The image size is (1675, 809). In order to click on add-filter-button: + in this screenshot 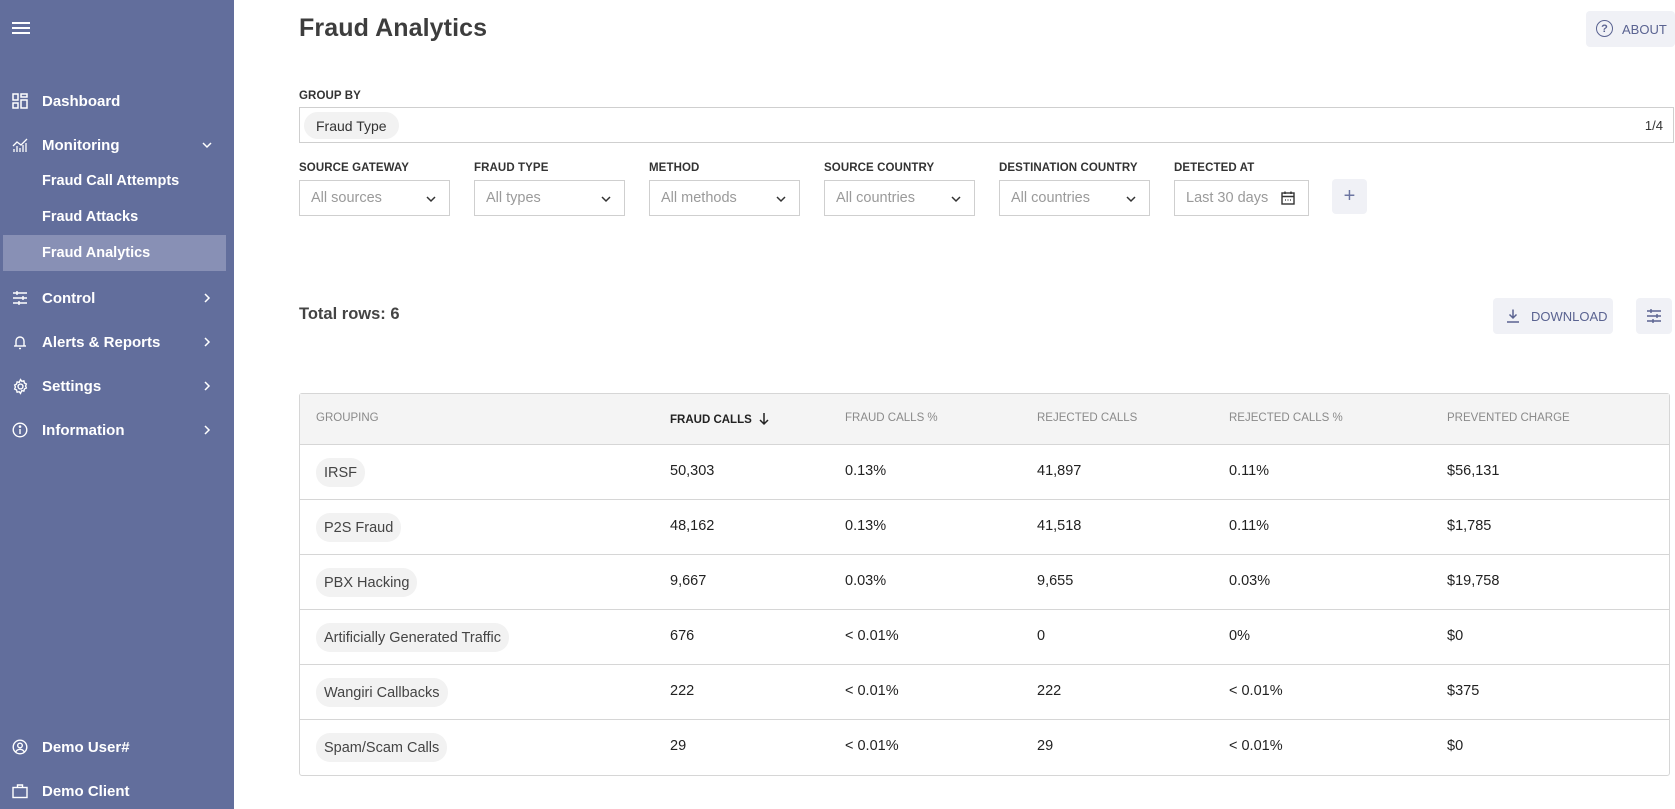, I will do `click(1349, 196)`.